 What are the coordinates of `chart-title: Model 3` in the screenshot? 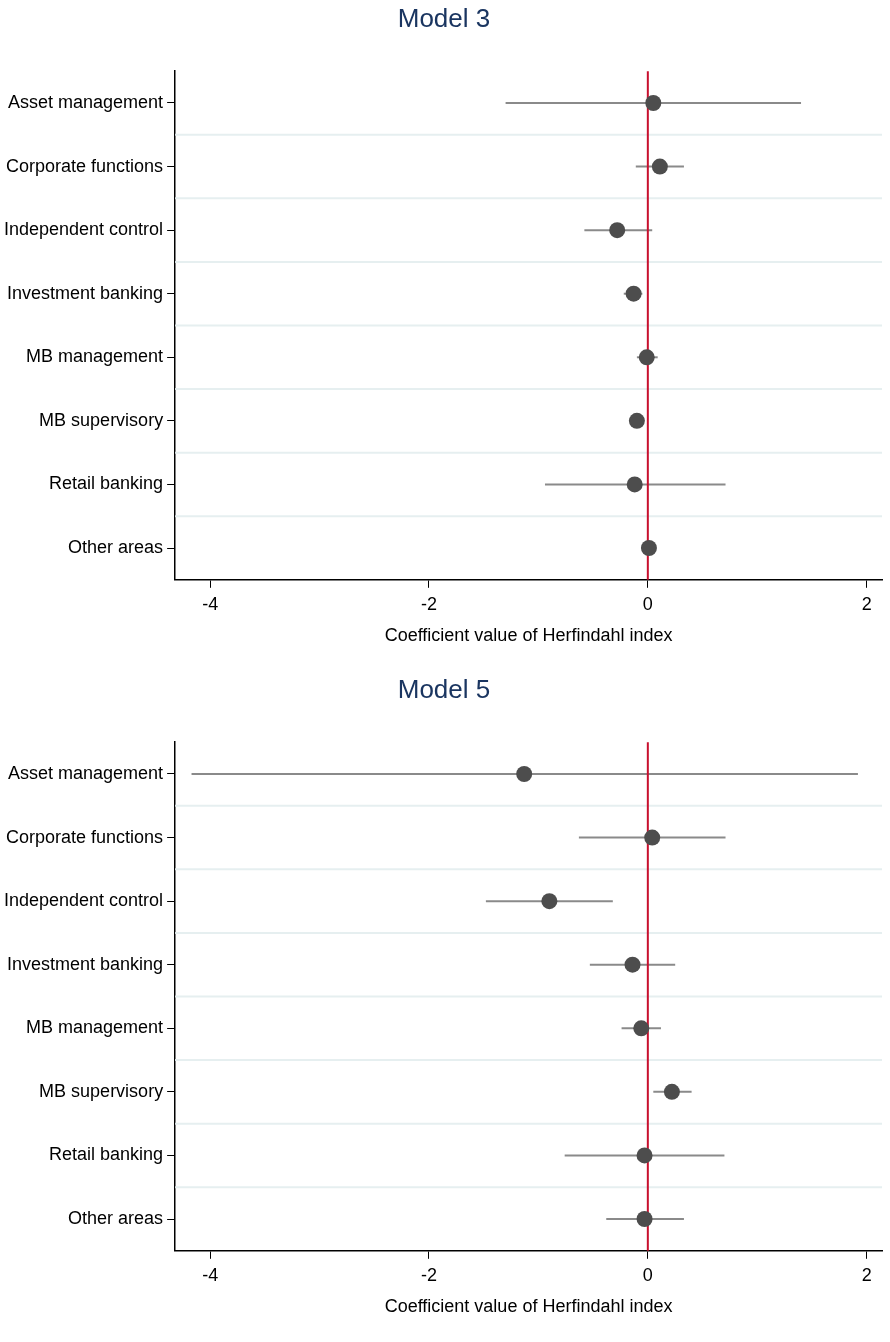 It's located at (444, 17).